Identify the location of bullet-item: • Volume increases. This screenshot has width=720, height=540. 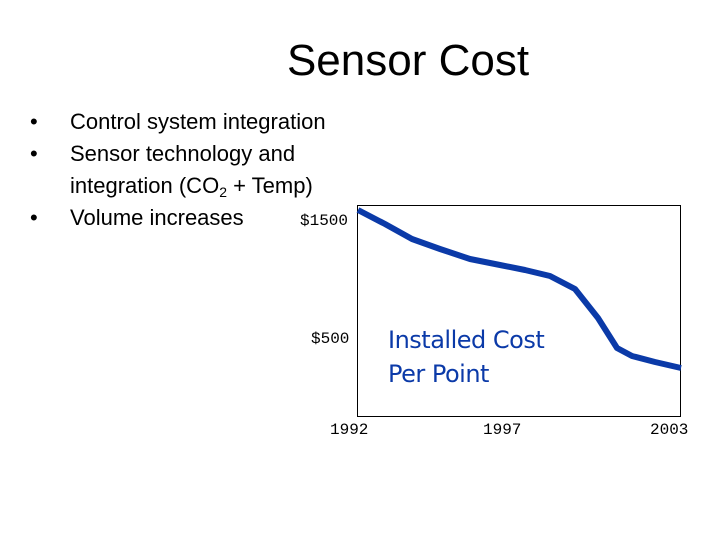
(178, 218).